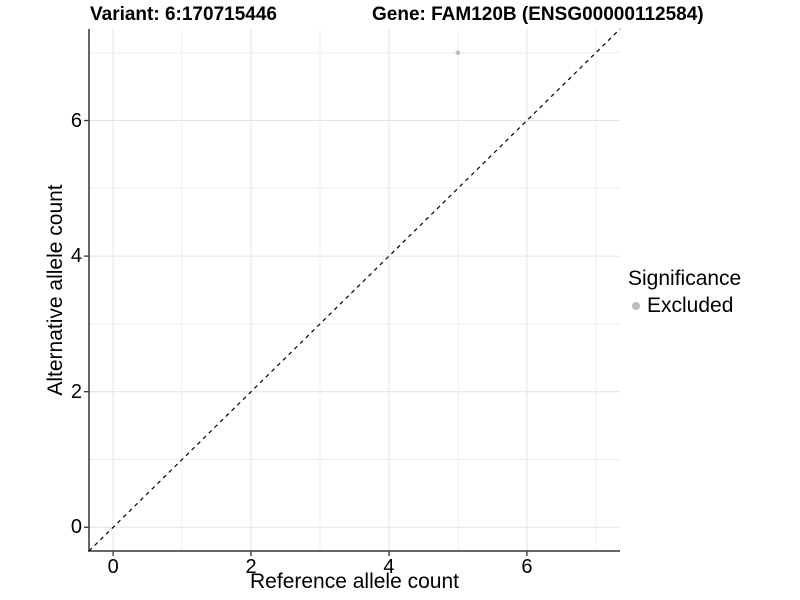 The height and width of the screenshot is (600, 800). I want to click on legend-item-label: Excluded, so click(690, 305).